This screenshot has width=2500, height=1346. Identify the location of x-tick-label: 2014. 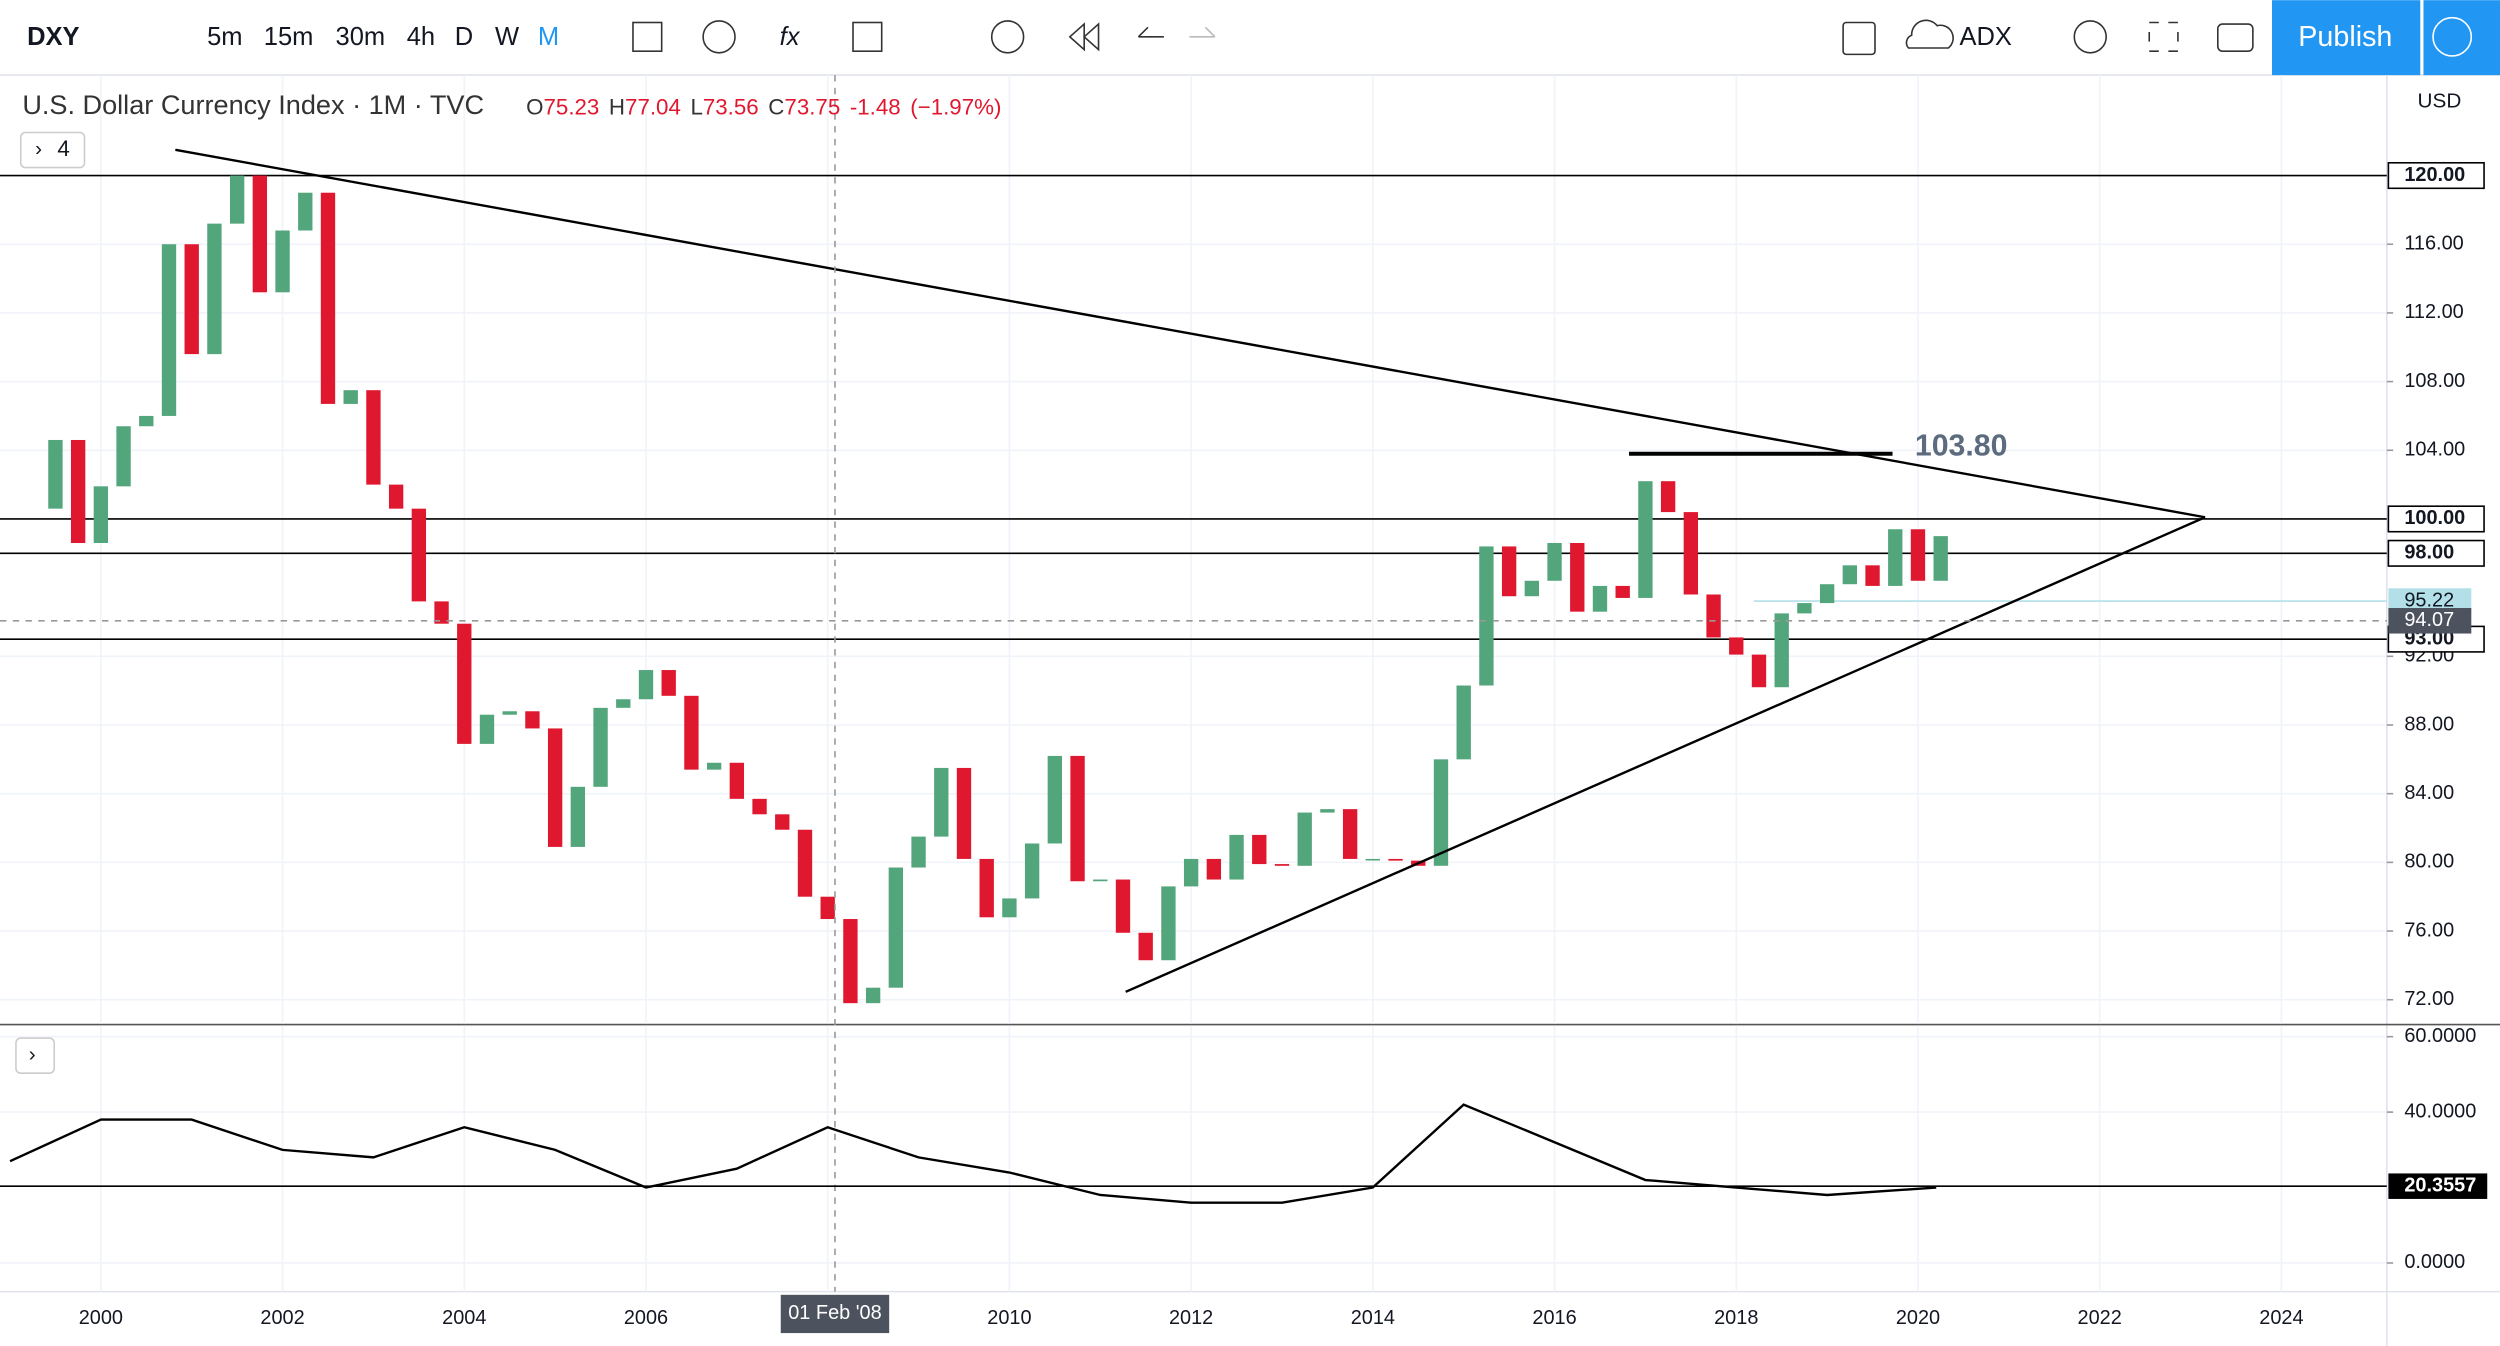
(1373, 1318).